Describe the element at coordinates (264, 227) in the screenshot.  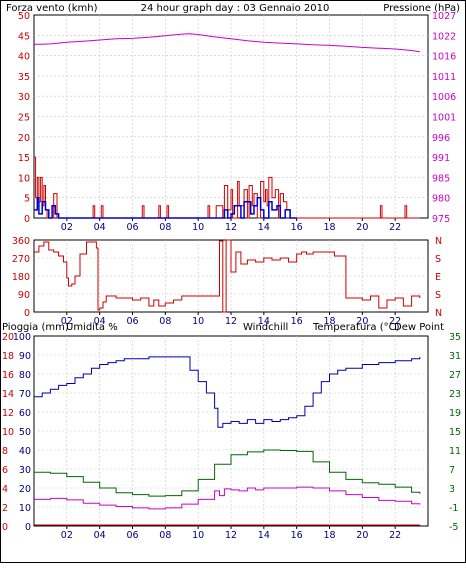
I see `wind-x-tick-label: 14` at that location.